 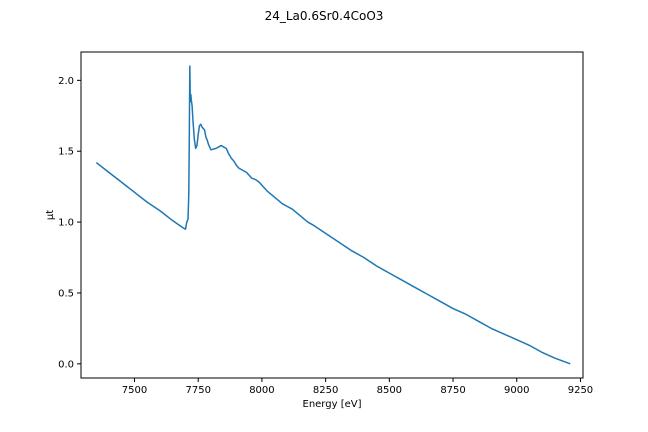 I want to click on y-tick-label: 0.5, so click(x=66, y=293).